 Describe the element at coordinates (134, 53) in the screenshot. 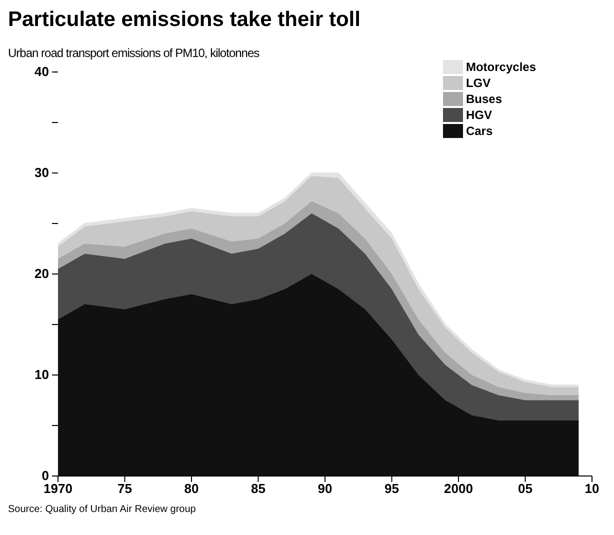

I see `chart-subtitle: Urban road transport emissions of PM10, kilotonnes` at that location.